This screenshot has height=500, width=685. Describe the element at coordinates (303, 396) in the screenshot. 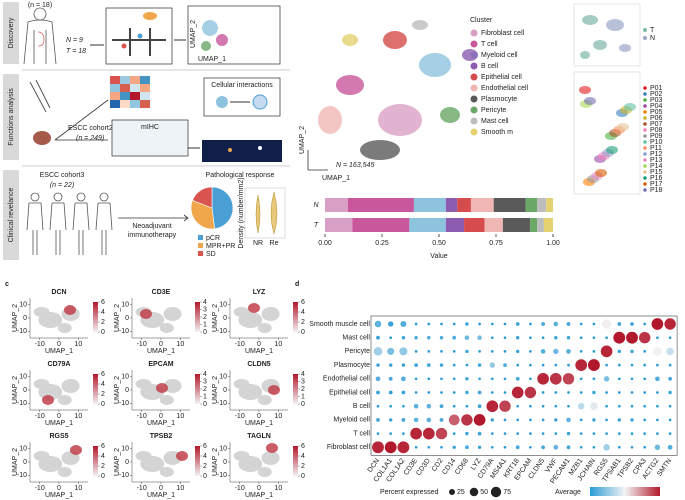

I see `colorbar-label: 1` at that location.